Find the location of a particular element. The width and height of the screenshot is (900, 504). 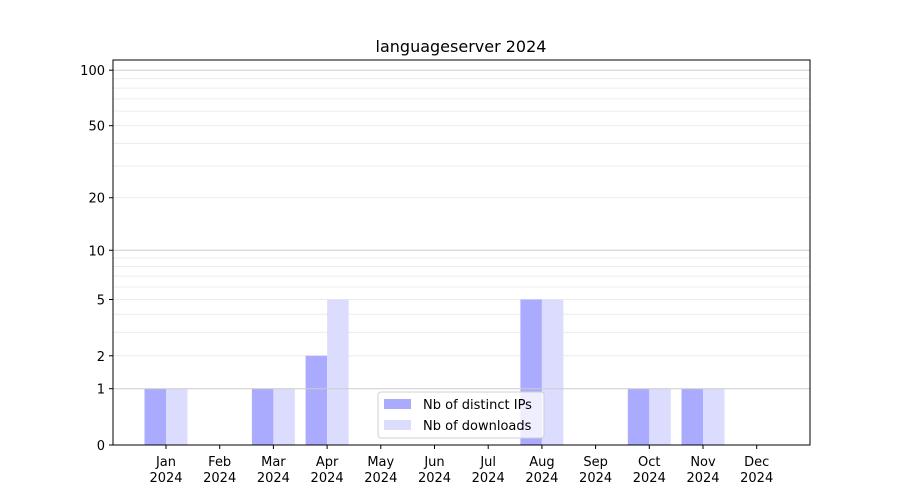

legend-label: Nb of distinct IPs is located at coordinates (477, 405).